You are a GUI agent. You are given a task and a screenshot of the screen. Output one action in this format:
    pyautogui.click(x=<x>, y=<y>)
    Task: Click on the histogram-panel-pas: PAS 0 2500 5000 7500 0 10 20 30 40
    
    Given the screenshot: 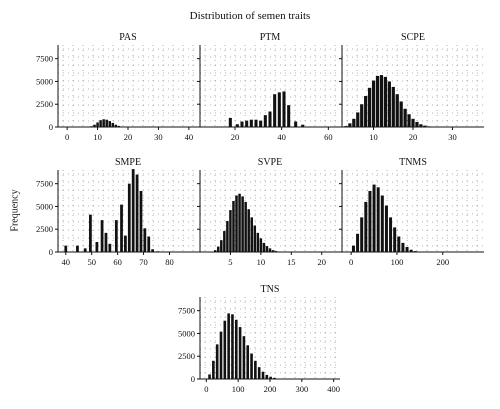 What is the action you would take?
    pyautogui.click(x=117, y=87)
    